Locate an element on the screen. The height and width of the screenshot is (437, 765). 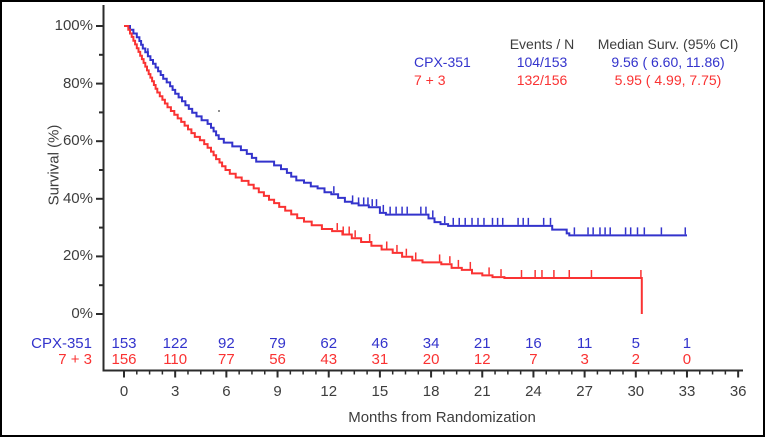
x-tick-label: 24 is located at coordinates (533, 391).